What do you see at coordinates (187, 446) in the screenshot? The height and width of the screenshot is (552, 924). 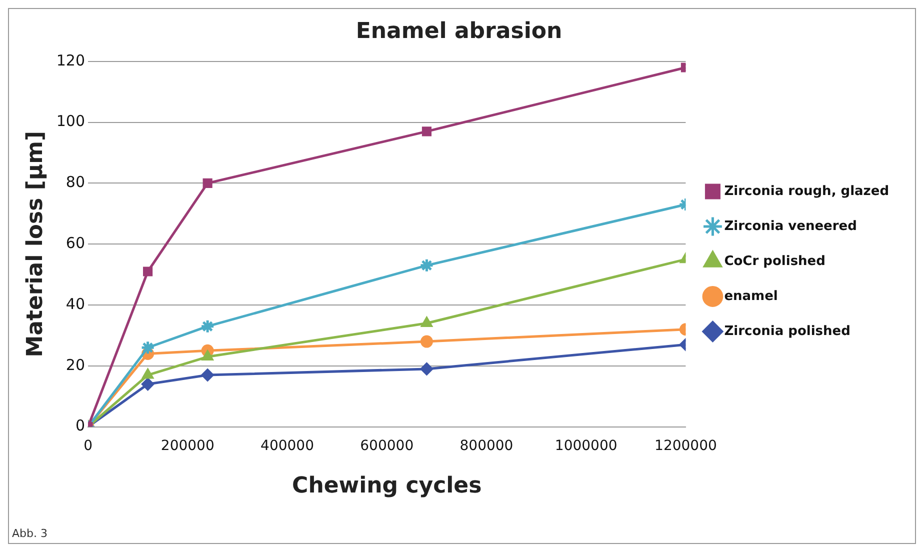 I see `x-tick-label: 200000` at bounding box center [187, 446].